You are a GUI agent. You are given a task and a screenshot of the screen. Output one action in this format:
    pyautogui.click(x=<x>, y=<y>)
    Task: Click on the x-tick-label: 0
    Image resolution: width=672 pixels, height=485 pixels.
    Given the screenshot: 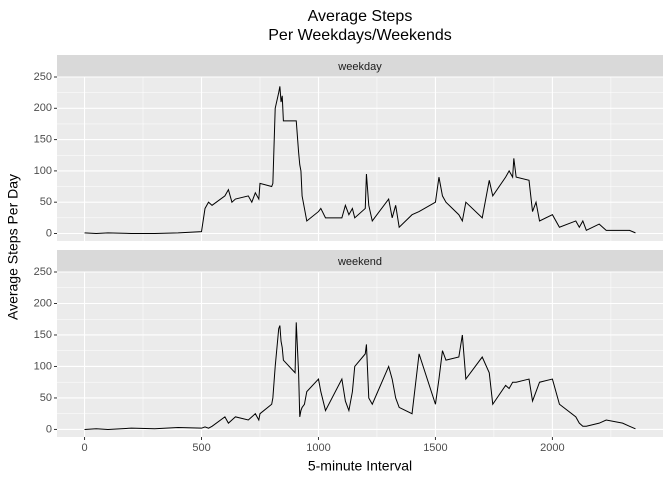 What is the action you would take?
    pyautogui.click(x=84, y=448)
    